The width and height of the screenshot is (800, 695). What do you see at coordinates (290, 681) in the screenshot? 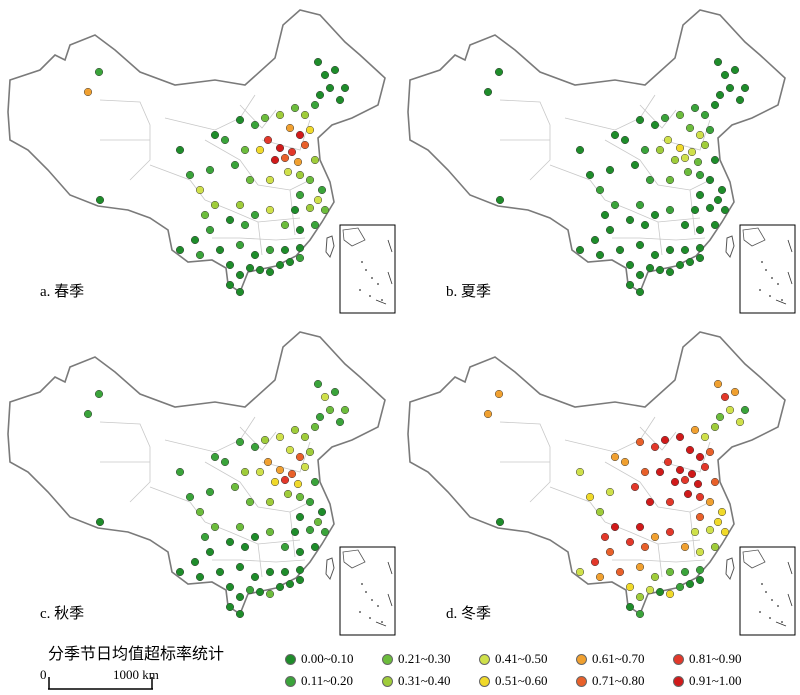
I see `legend-dot-icon` at bounding box center [290, 681].